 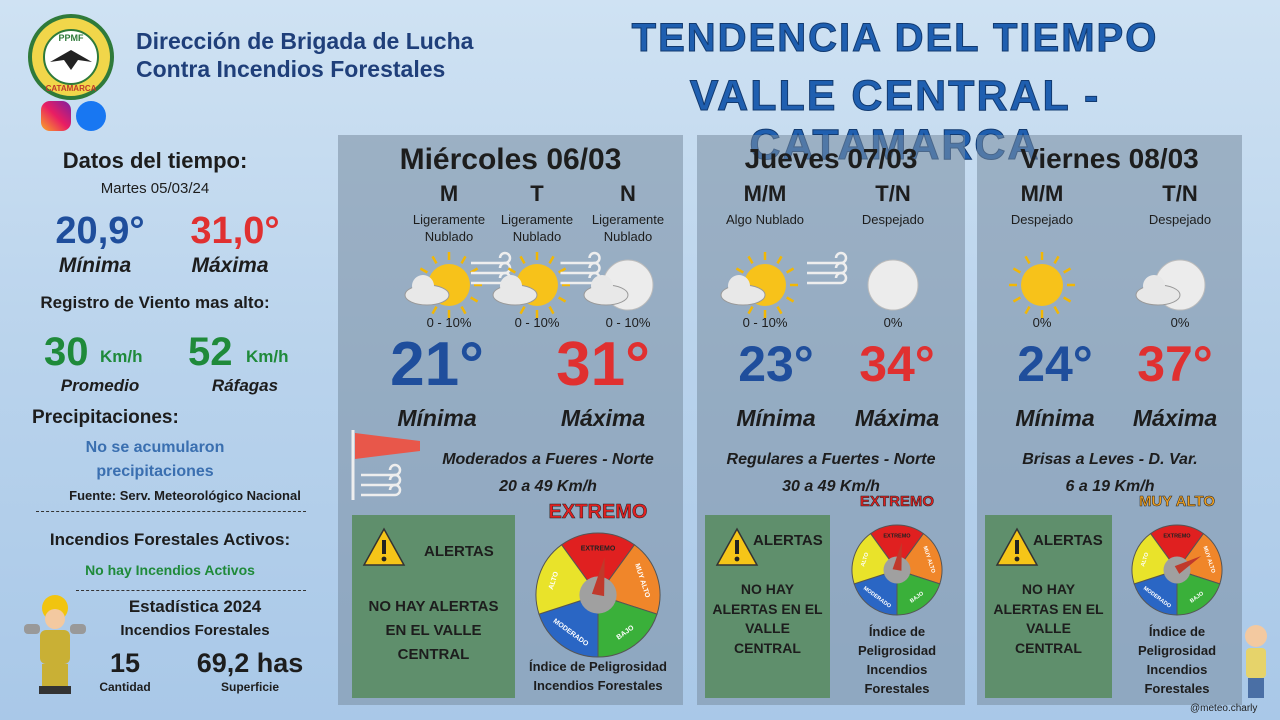 What do you see at coordinates (737, 559) in the screenshot?
I see `warning-dot` at bounding box center [737, 559].